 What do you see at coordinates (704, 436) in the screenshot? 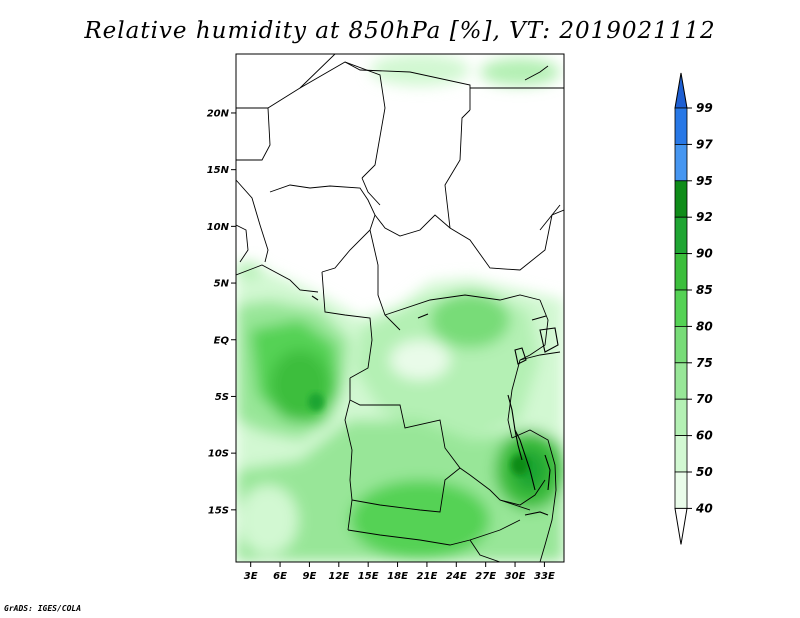
I see `colorbar-label: 60` at bounding box center [704, 436].